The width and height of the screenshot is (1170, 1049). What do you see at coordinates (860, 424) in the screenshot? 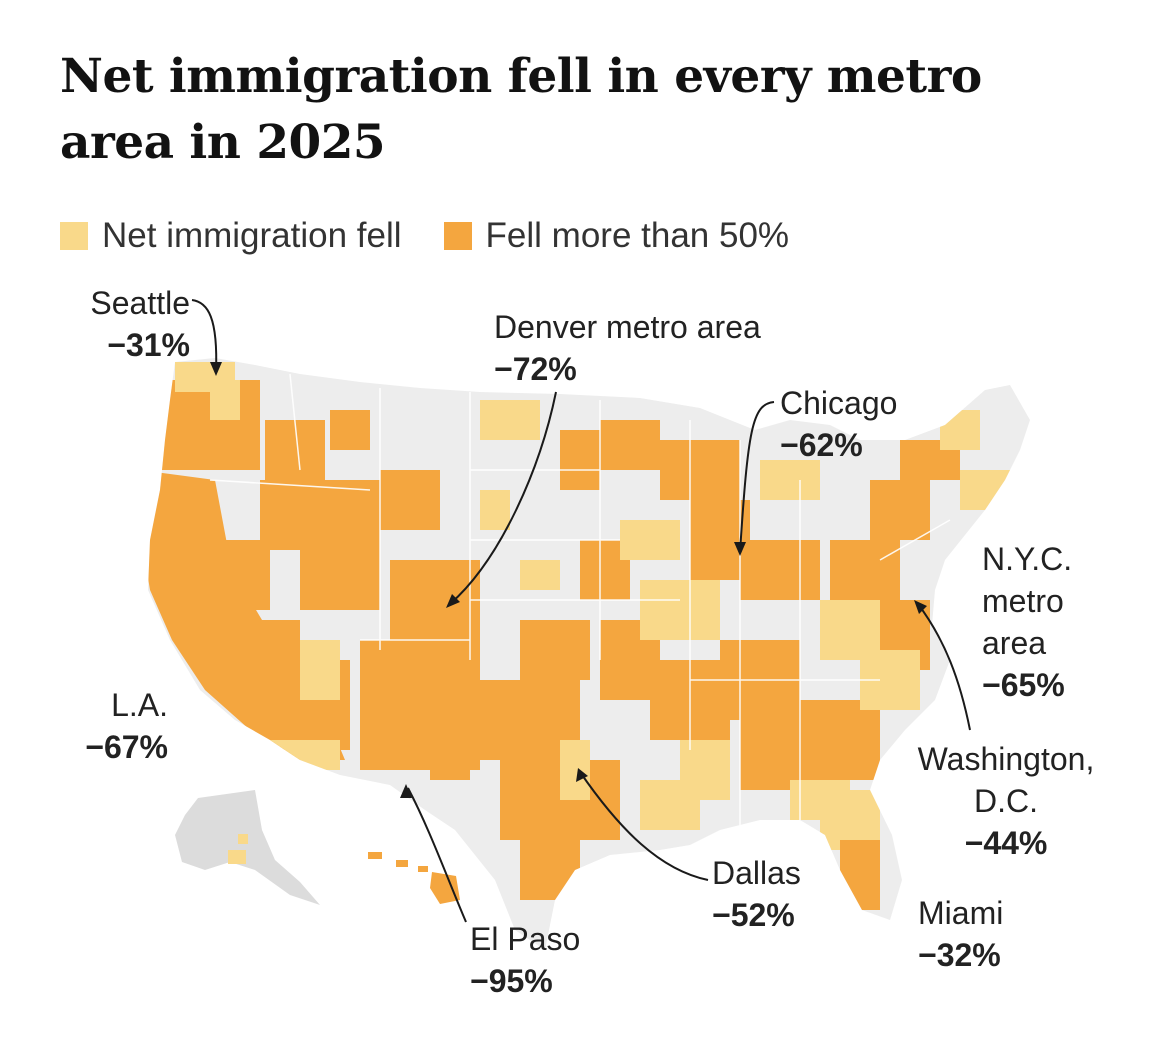
I see `annotation-chicago: Chicago −62%` at bounding box center [860, 424].